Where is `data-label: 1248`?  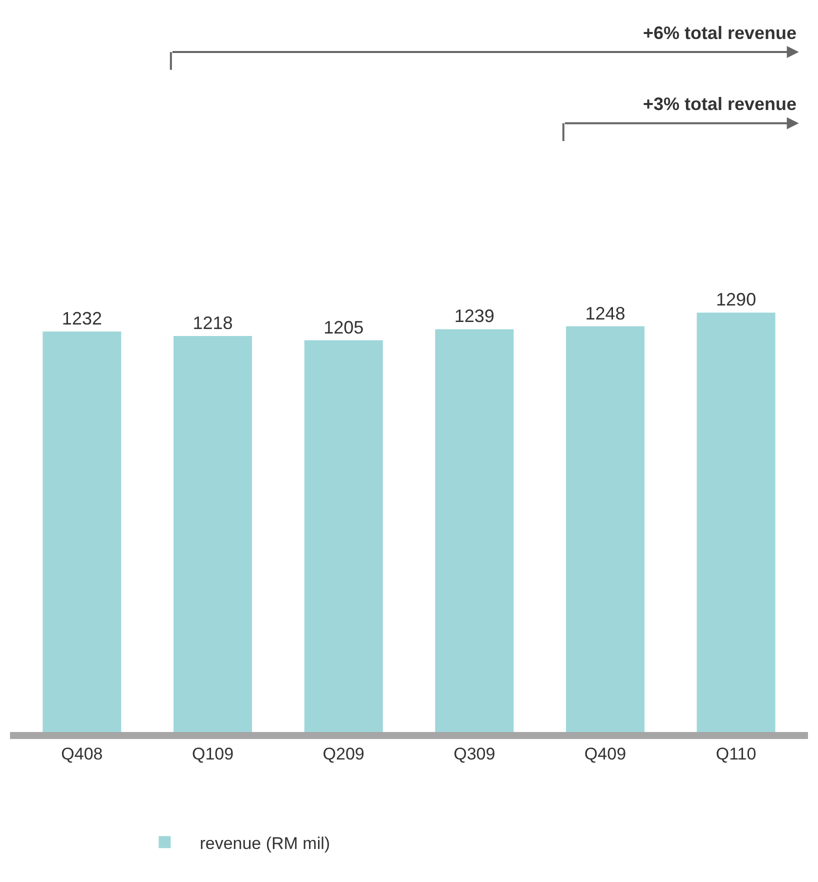
data-label: 1248 is located at coordinates (605, 313).